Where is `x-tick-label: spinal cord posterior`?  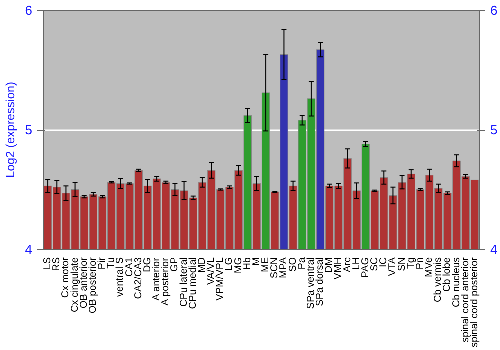 x-tick-label: spinal cord posterior is located at coordinates (474, 302).